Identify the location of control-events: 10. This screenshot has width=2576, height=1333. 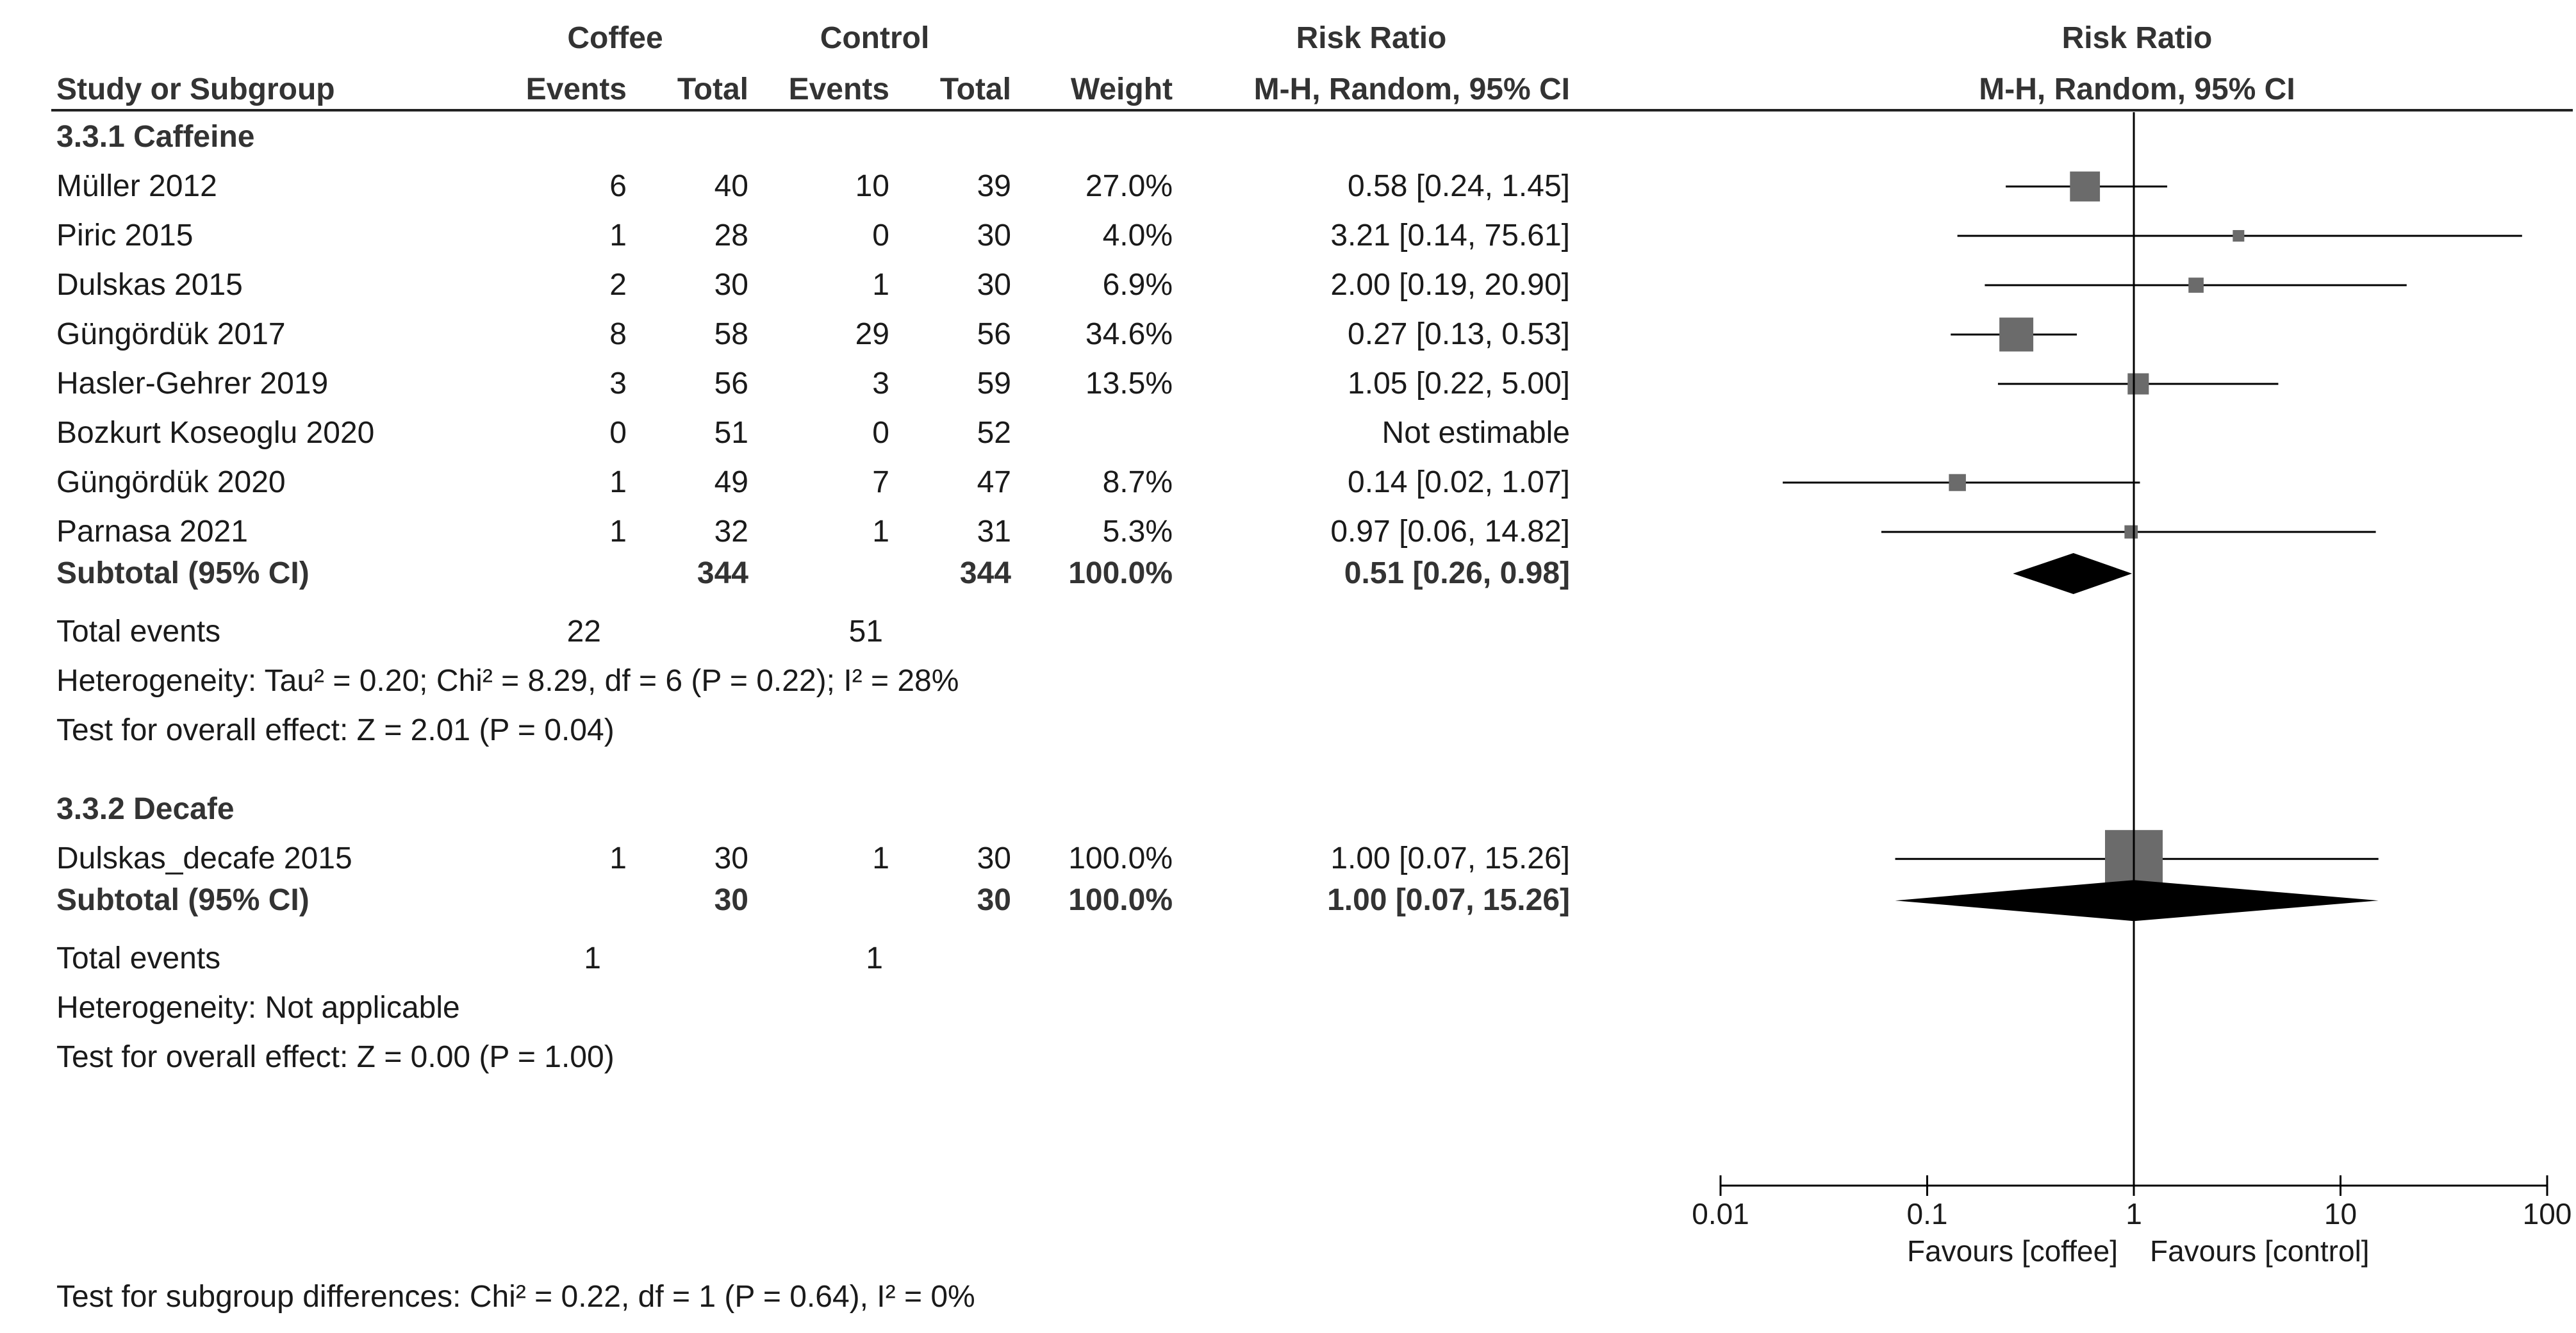
(872, 186).